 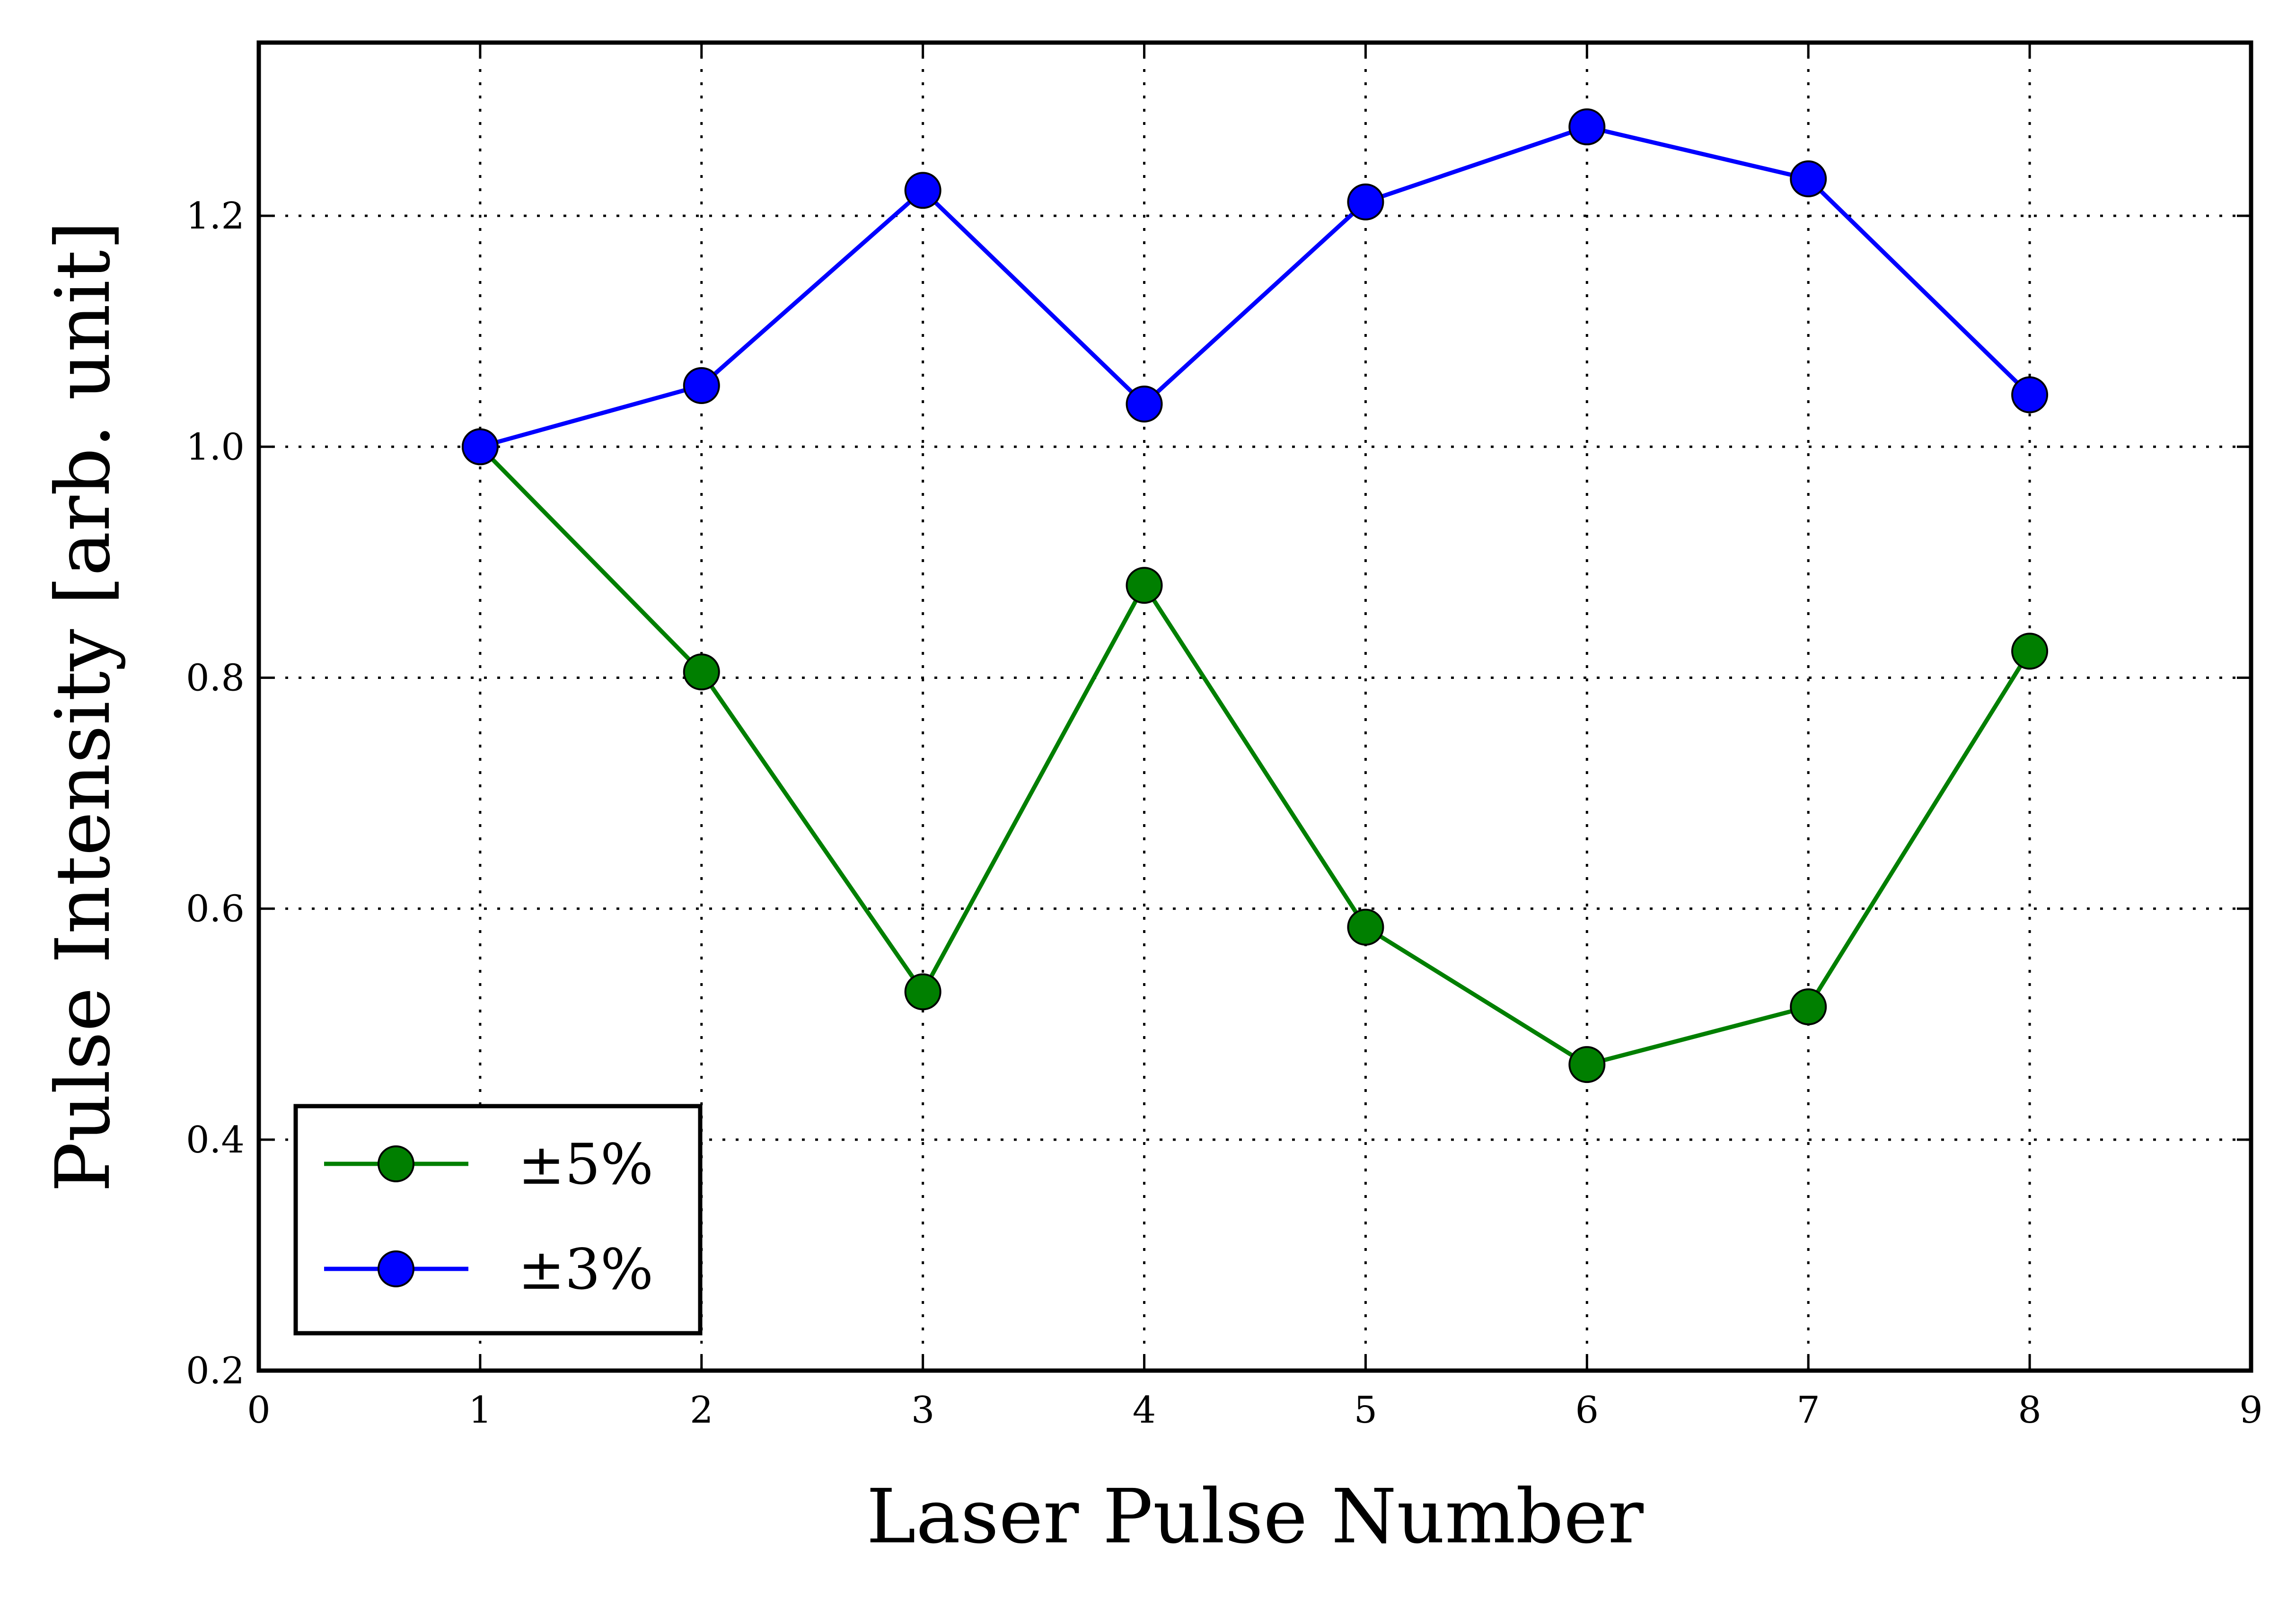 I want to click on legend: ±5% ±3%, so click(x=498, y=1220).